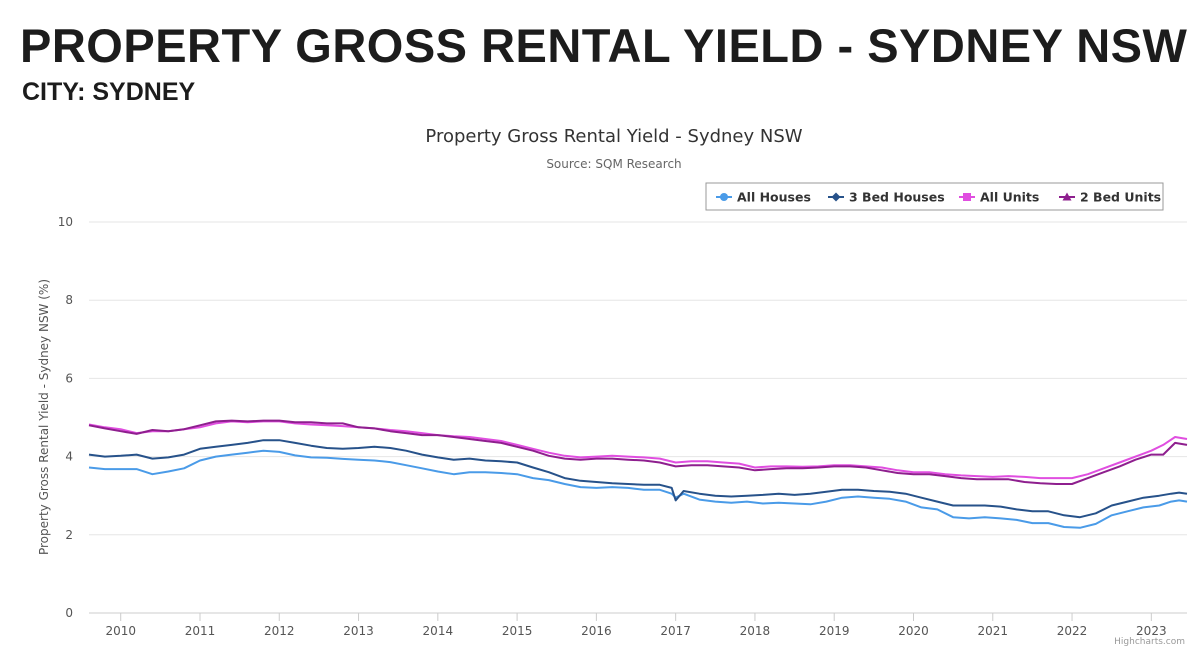  I want to click on y-tick-label: 10, so click(65, 222).